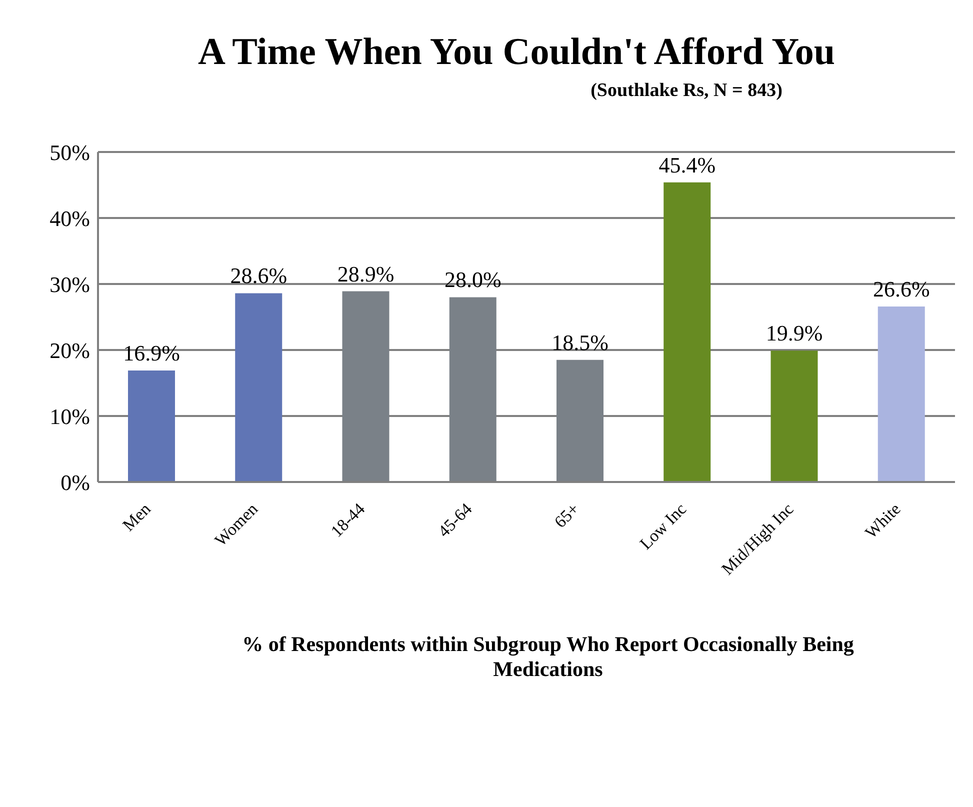 The height and width of the screenshot is (807, 973). I want to click on chart-title: A Time When You Couldn't Afford You, so click(516, 52).